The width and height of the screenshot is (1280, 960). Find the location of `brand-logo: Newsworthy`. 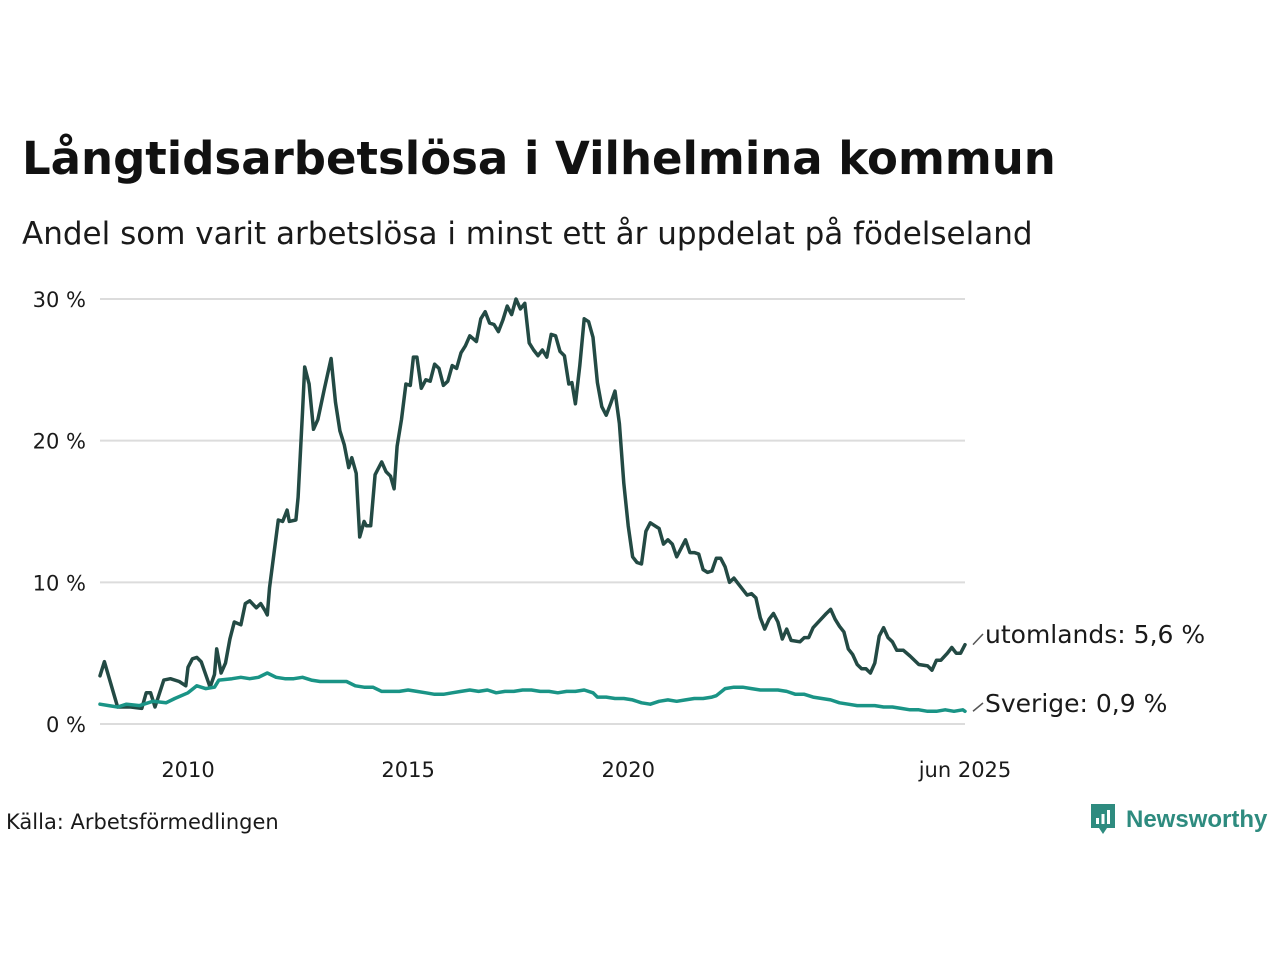

brand-logo: Newsworthy is located at coordinates (1177, 820).